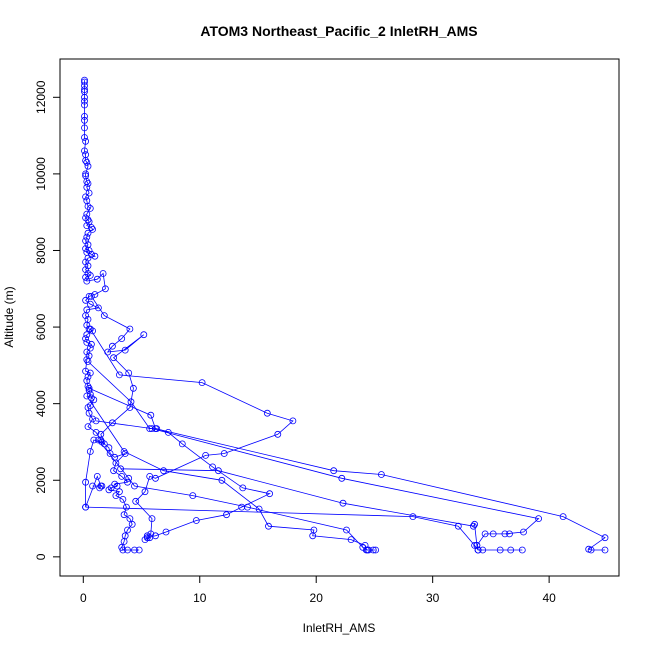 This screenshot has height=650, width=650. What do you see at coordinates (338, 31) in the screenshot?
I see `chart-title: ATOM3 Northeast_Pacific_2 InletRH_AMS` at bounding box center [338, 31].